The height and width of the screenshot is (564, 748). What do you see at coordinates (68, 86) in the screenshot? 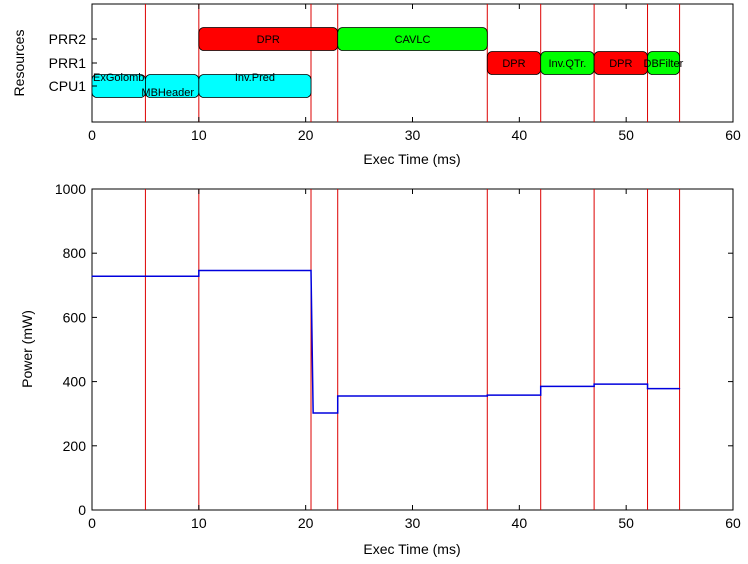
I see `gantt-row-label-2: CPU1` at bounding box center [68, 86].